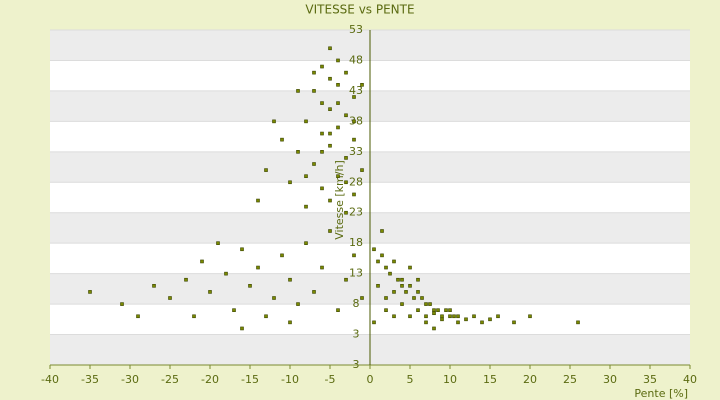 This screenshot has height=400, width=720. Describe the element at coordinates (570, 379) in the screenshot. I see `x-tick-label: 25` at that location.